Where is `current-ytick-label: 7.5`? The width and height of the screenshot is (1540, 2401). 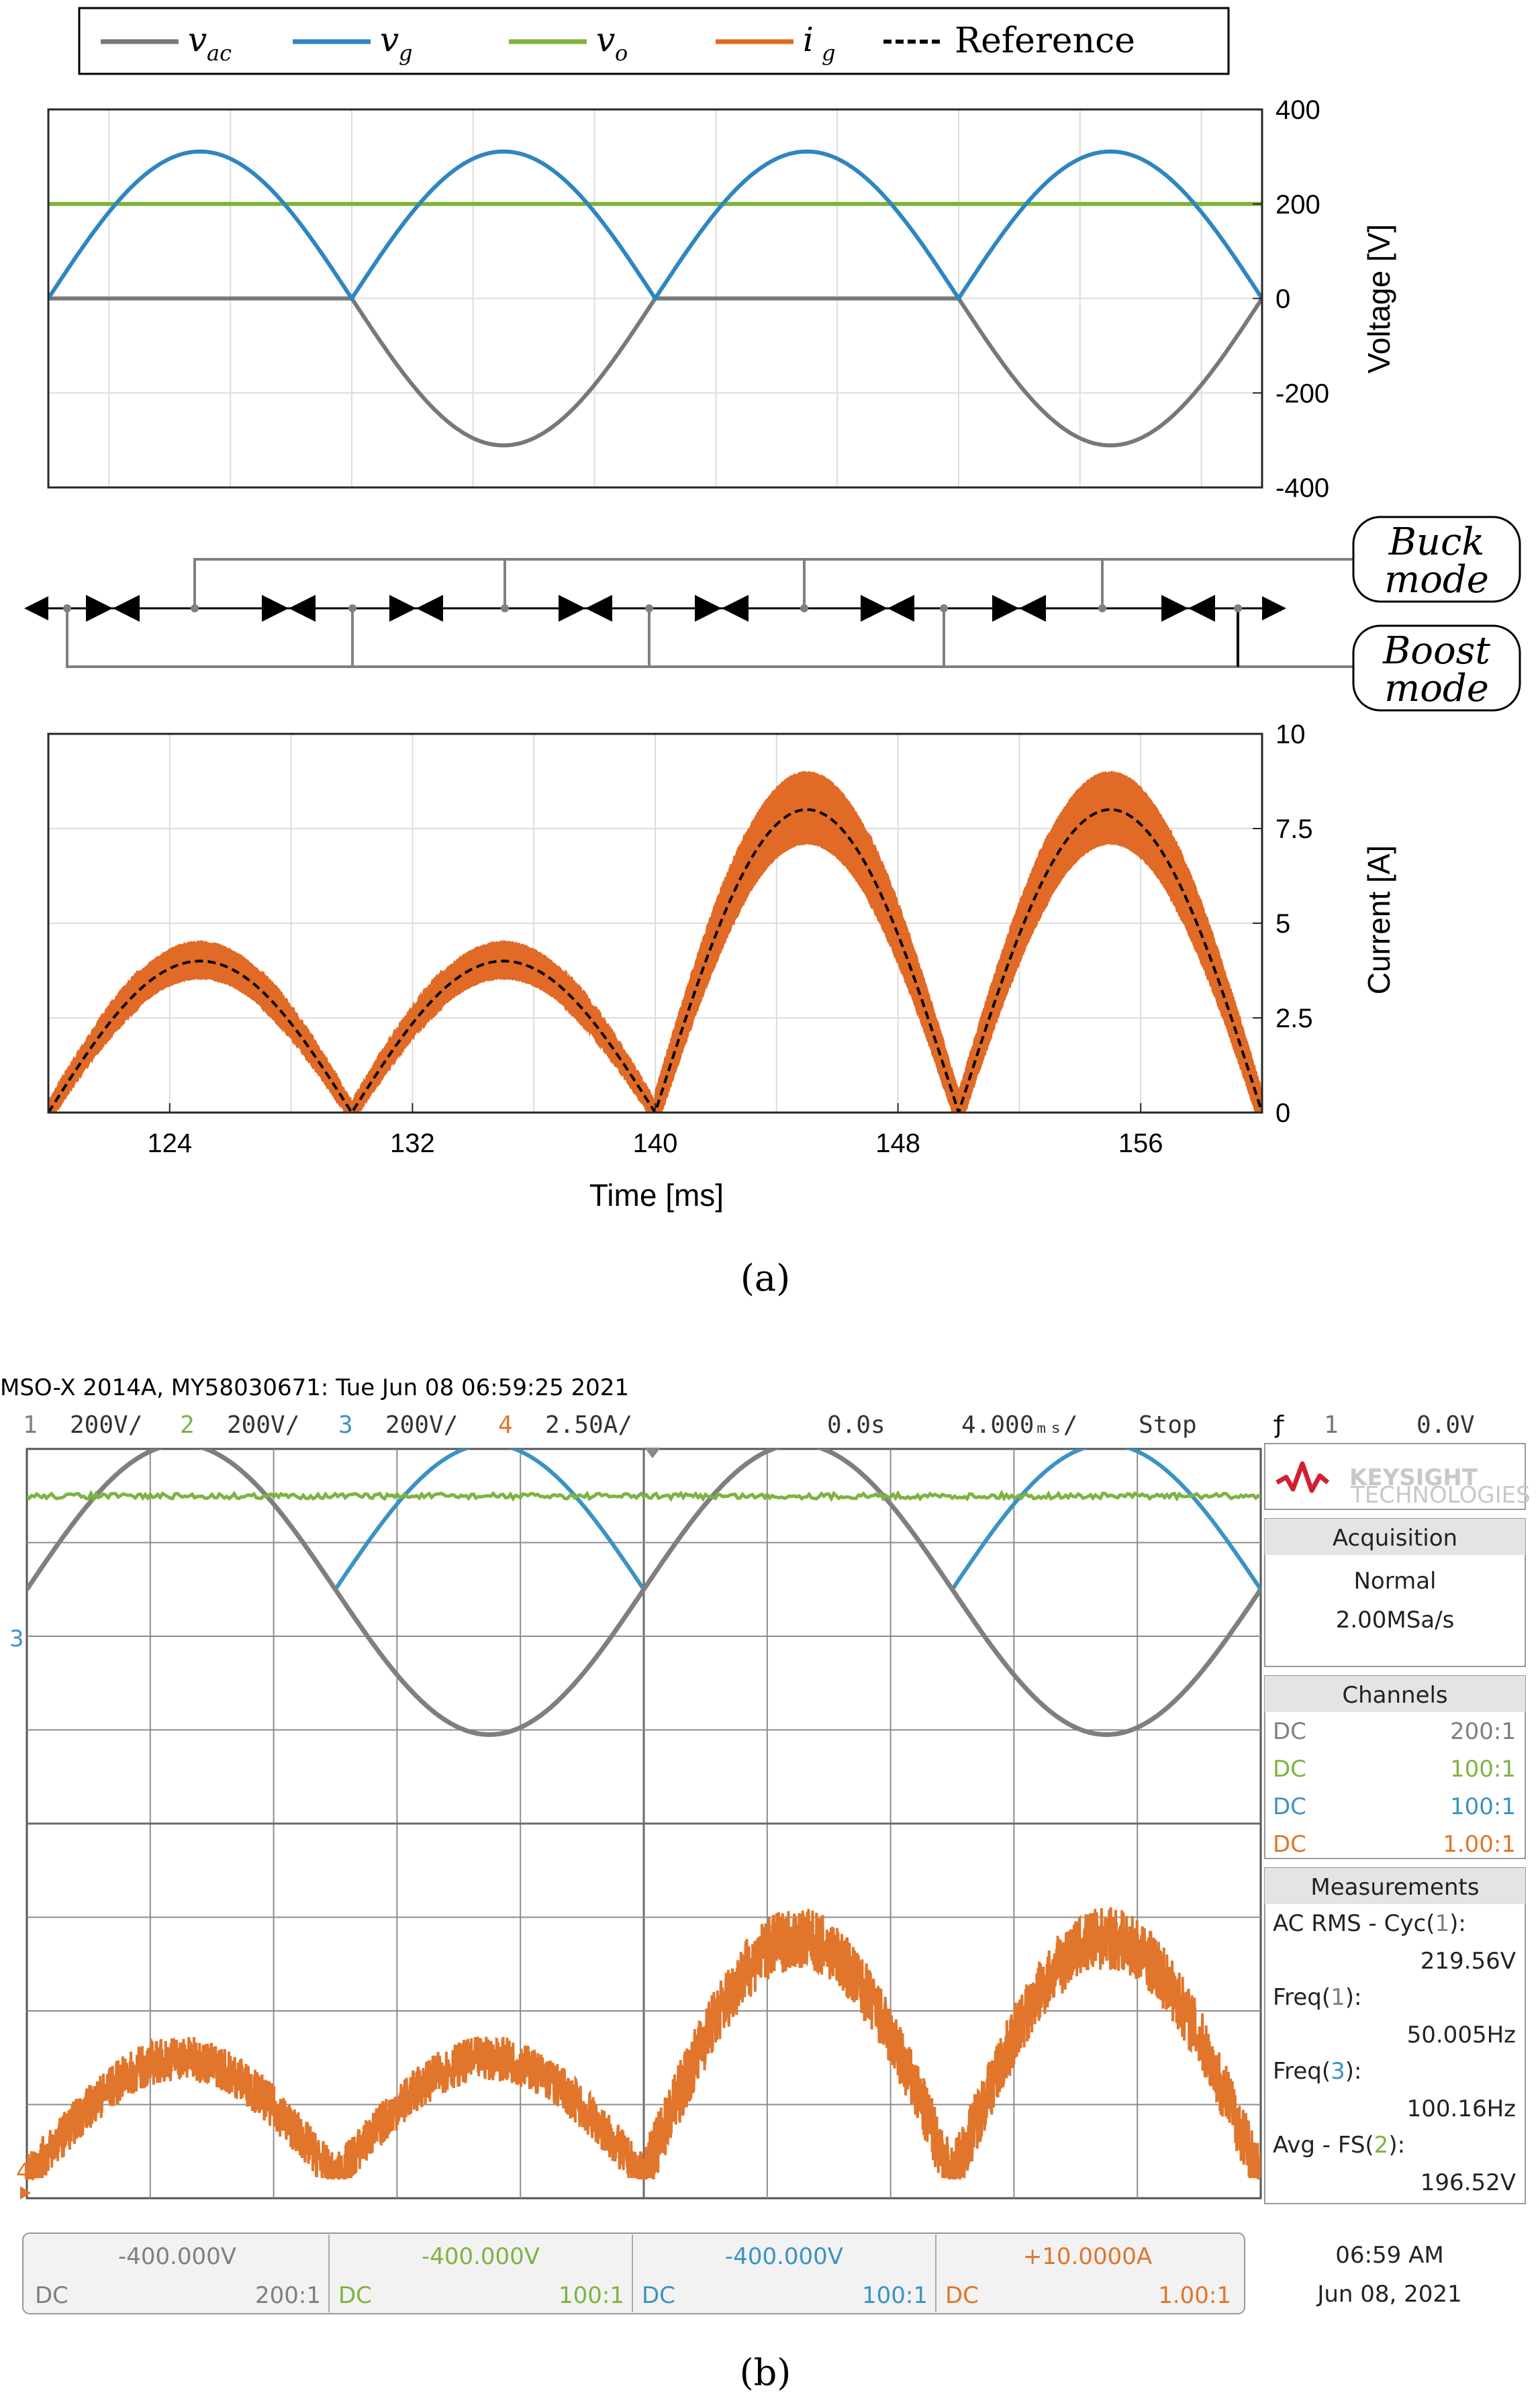
current-ytick-label: 7.5 is located at coordinates (1294, 829).